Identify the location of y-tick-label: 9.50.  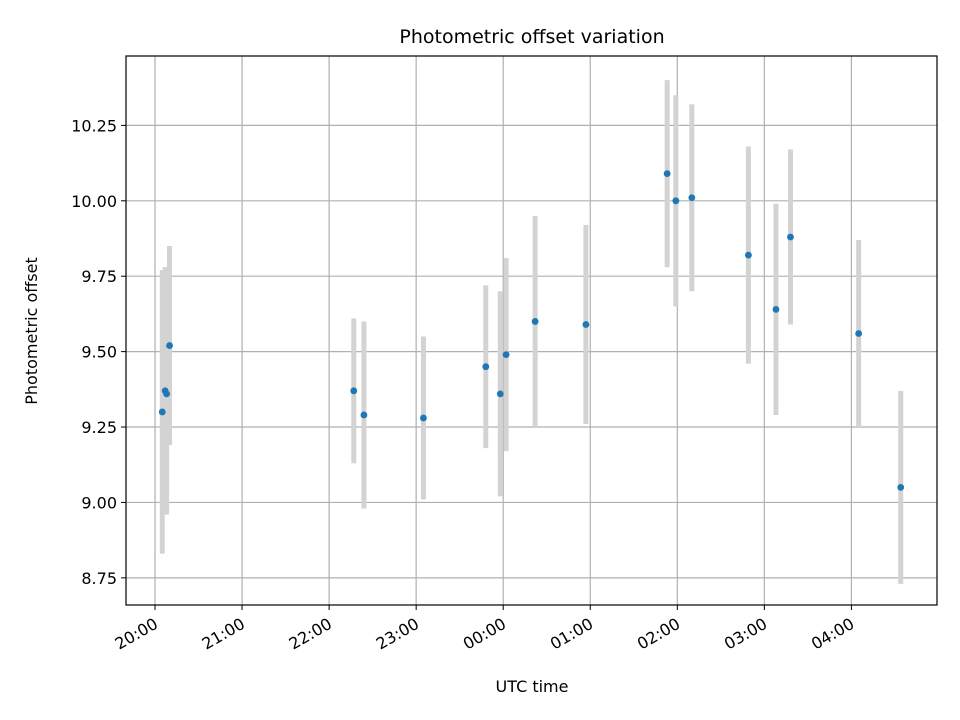
(99, 352).